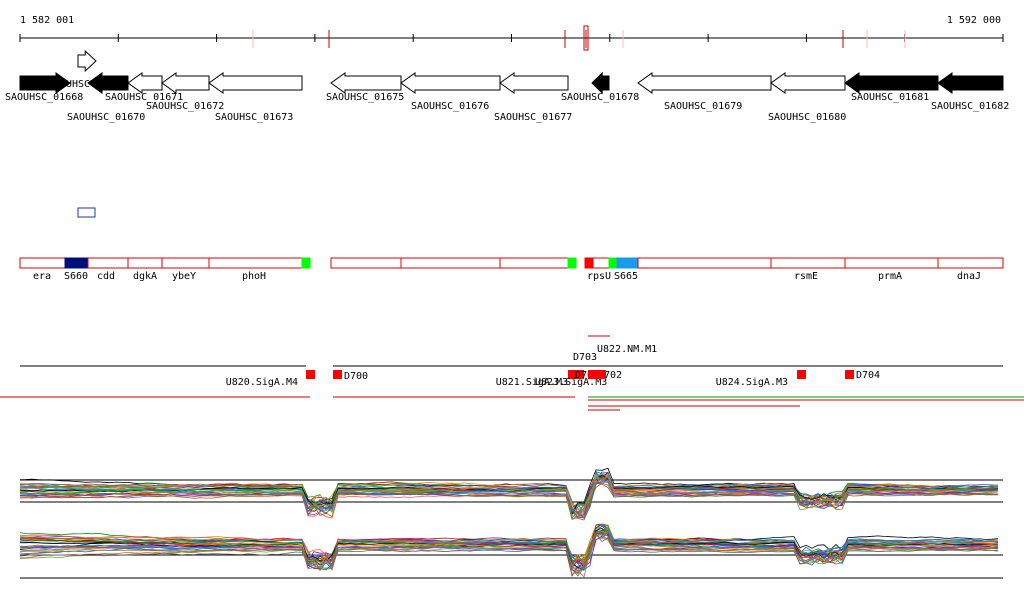 This screenshot has height=611, width=1024. What do you see at coordinates (254, 276) in the screenshot?
I see `feature-label: phoH` at bounding box center [254, 276].